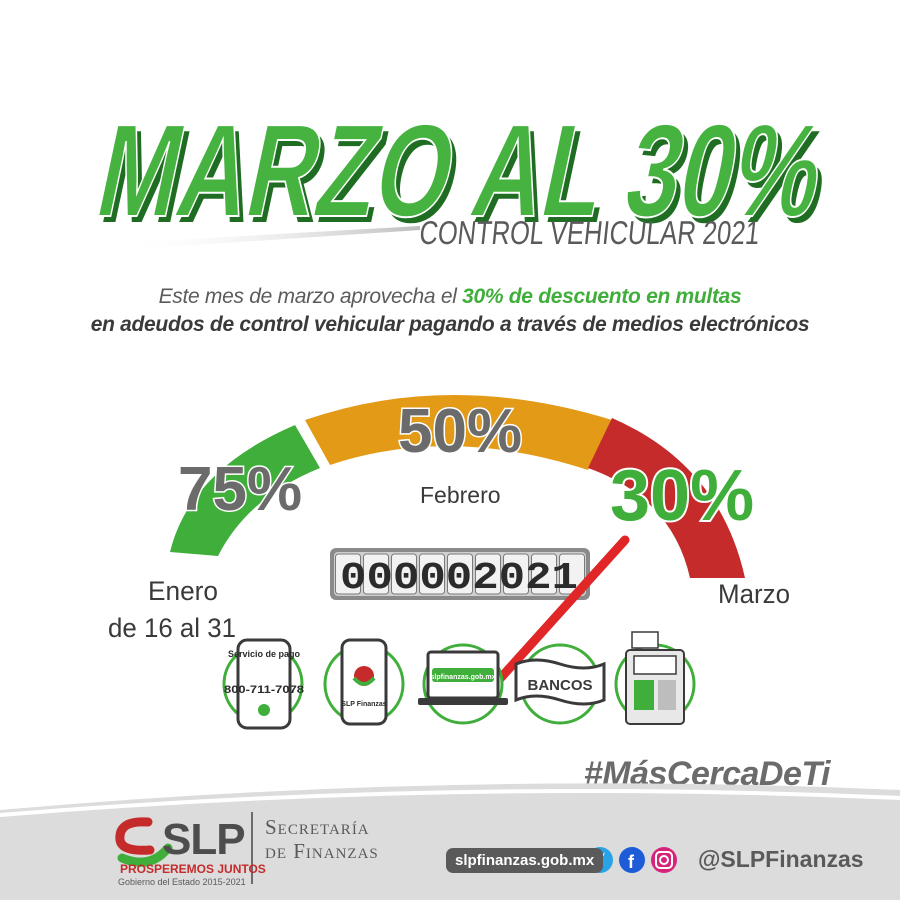 The height and width of the screenshot is (900, 900). What do you see at coordinates (460, 495) in the screenshot?
I see `gauge-label-febrero: Febrero` at bounding box center [460, 495].